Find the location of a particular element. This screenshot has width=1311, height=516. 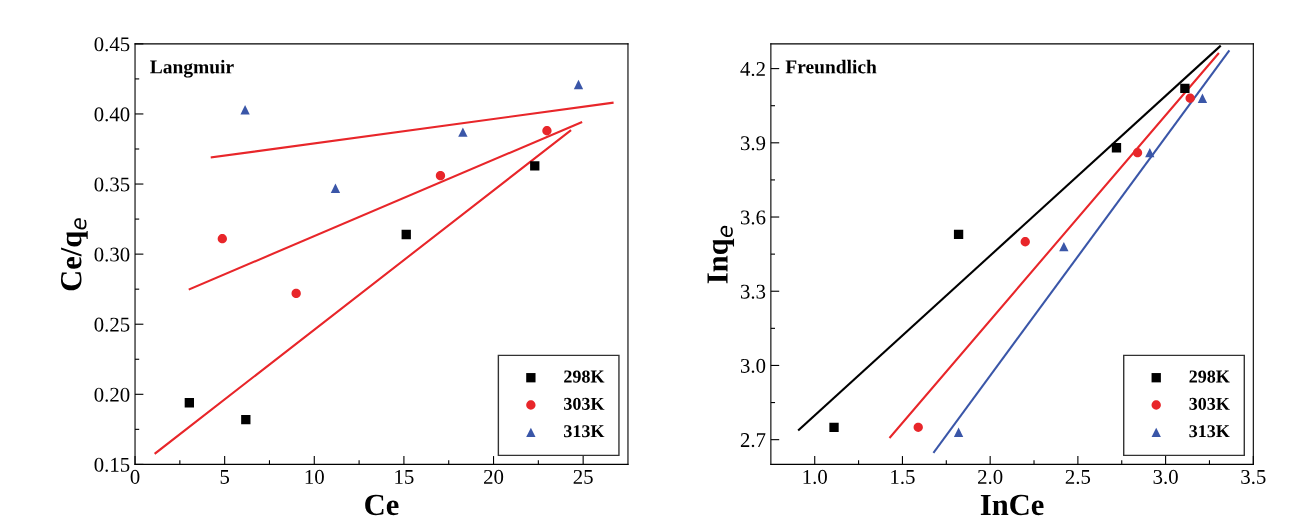

y-tick-label: 4.2 is located at coordinates (752, 69).